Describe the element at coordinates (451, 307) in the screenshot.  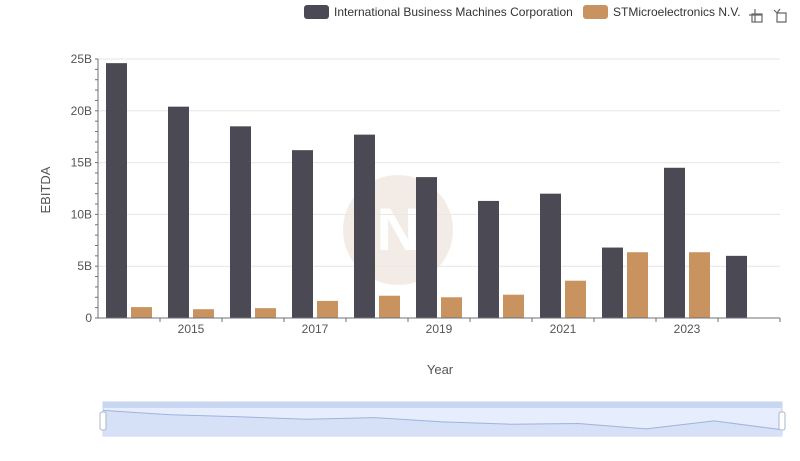
I see `bar-stm-2019` at that location.